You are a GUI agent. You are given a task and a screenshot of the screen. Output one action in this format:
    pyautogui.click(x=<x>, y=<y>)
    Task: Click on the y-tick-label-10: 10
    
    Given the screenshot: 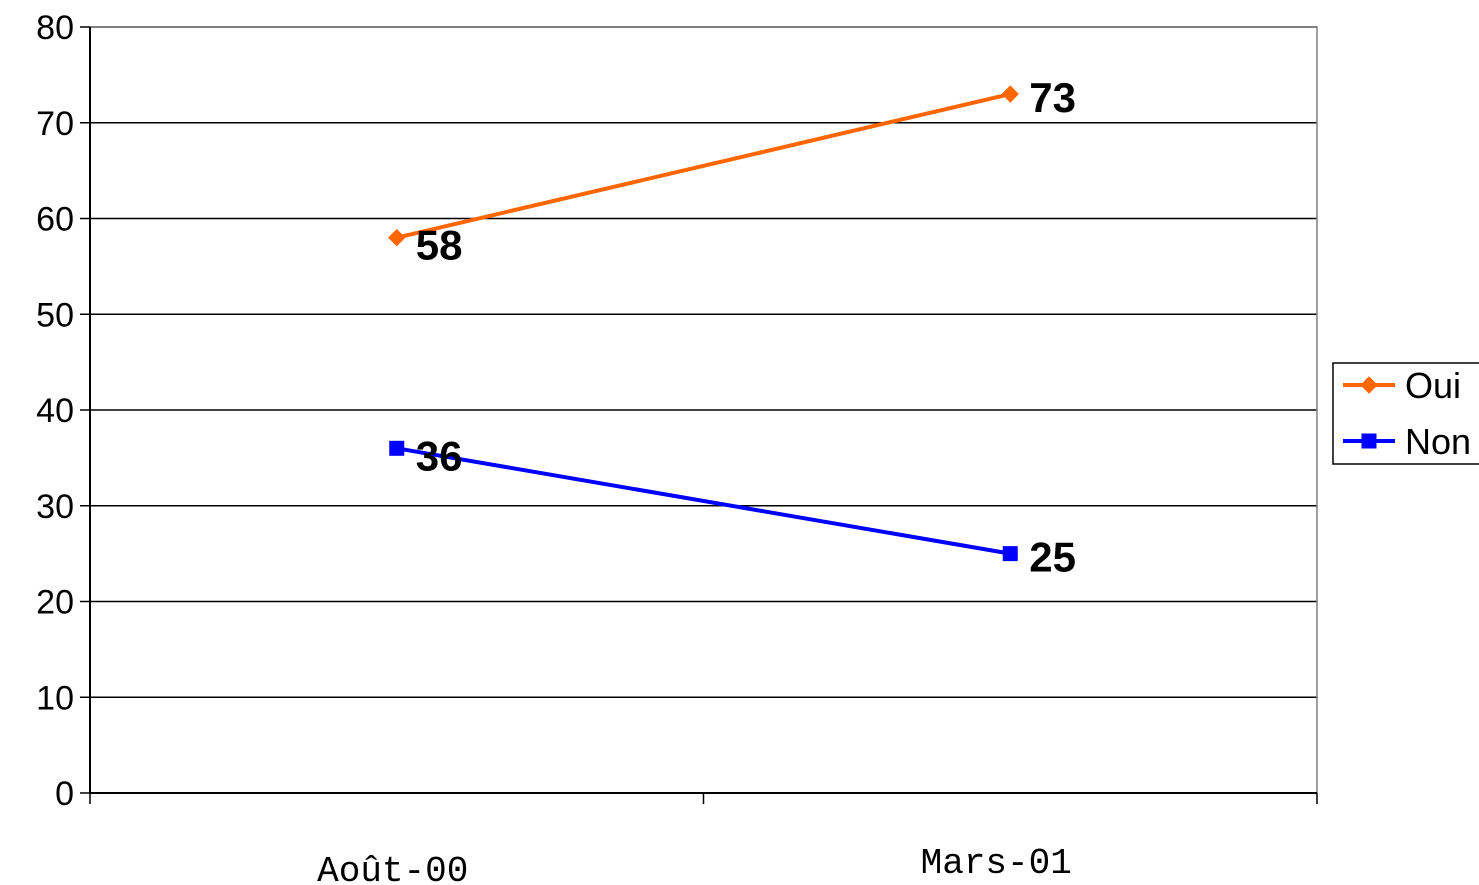 What is the action you would take?
    pyautogui.click(x=55, y=698)
    